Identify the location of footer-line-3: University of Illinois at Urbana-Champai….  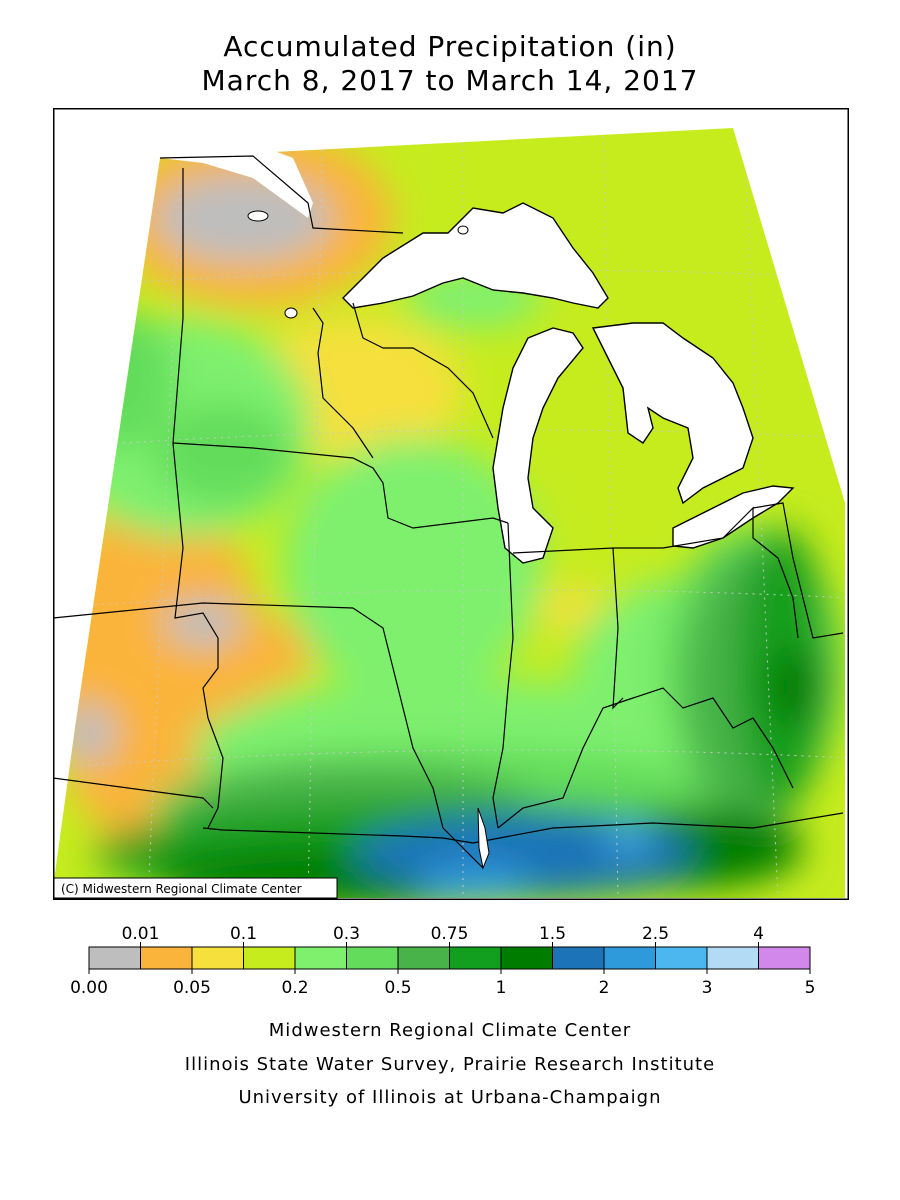
(450, 1097).